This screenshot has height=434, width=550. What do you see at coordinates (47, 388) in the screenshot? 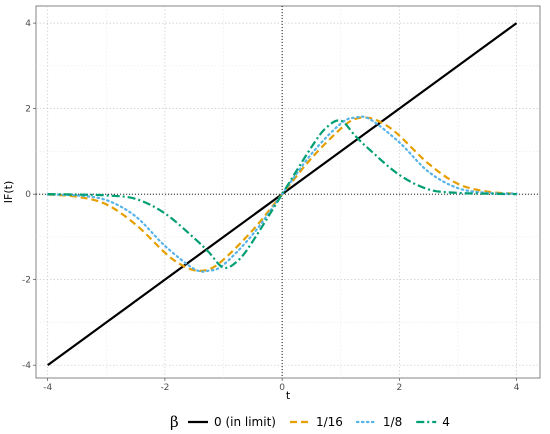
I see `x-tick-label: -4` at bounding box center [47, 388].